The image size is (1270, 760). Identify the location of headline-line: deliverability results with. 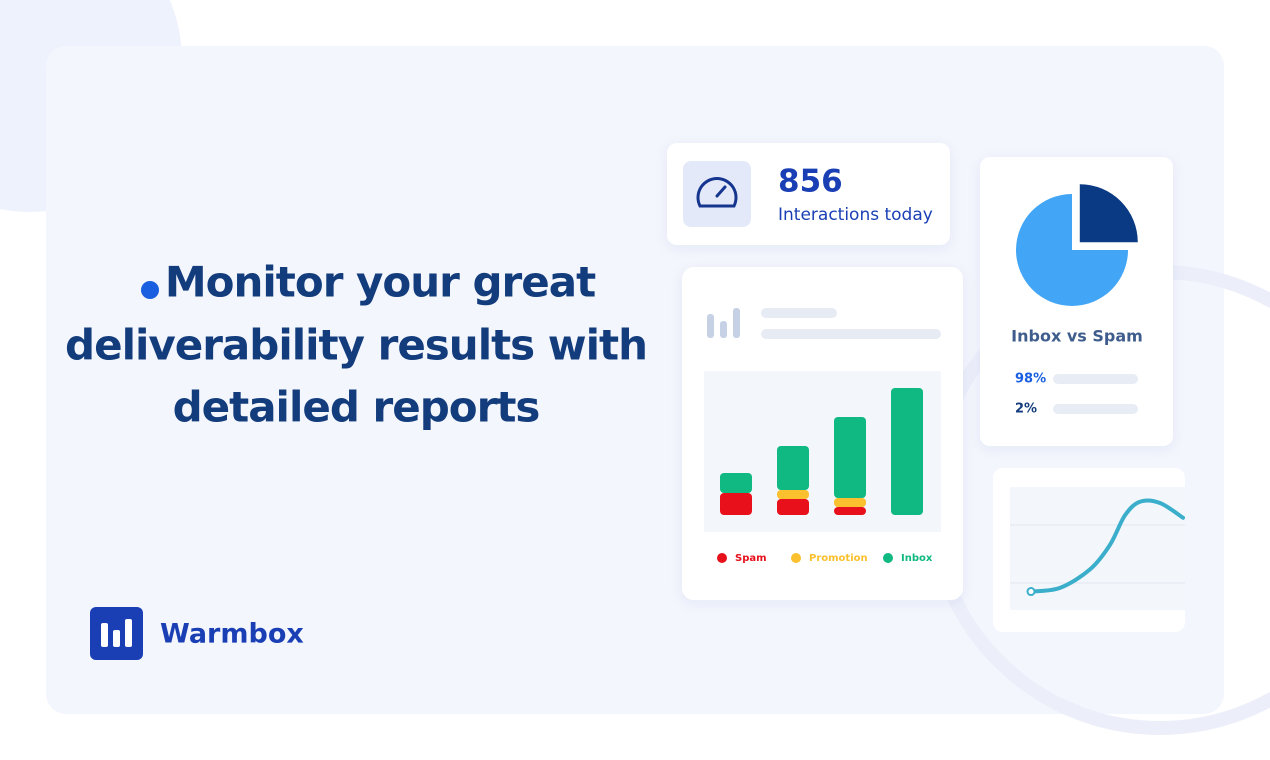
(356, 345).